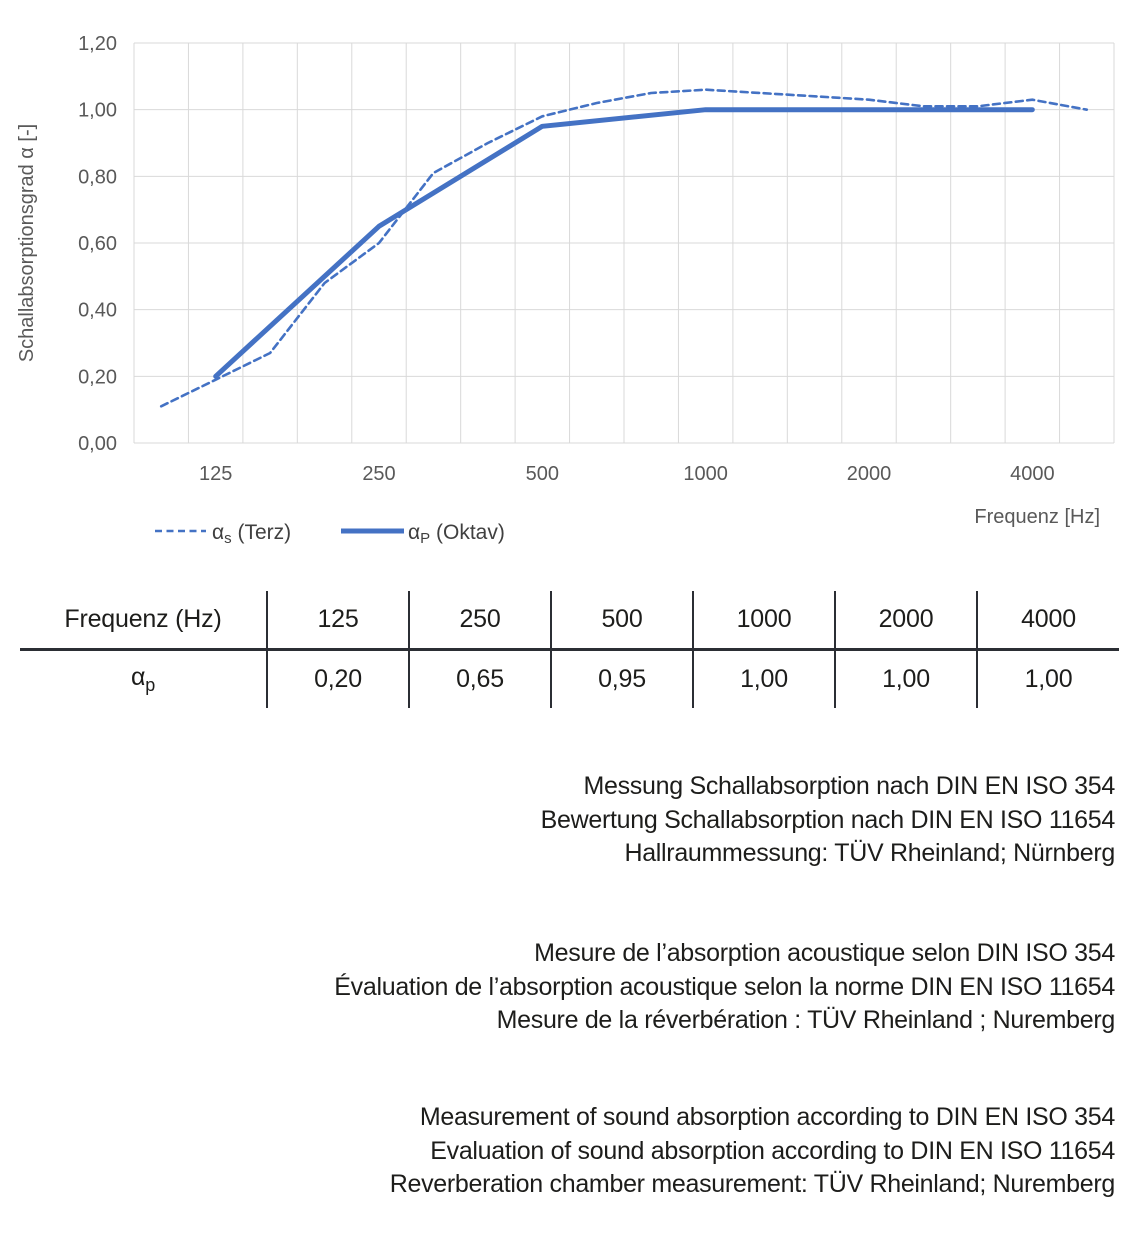 The height and width of the screenshot is (1234, 1135). Describe the element at coordinates (97, 444) in the screenshot. I see `svg-text: 0,00` at that location.